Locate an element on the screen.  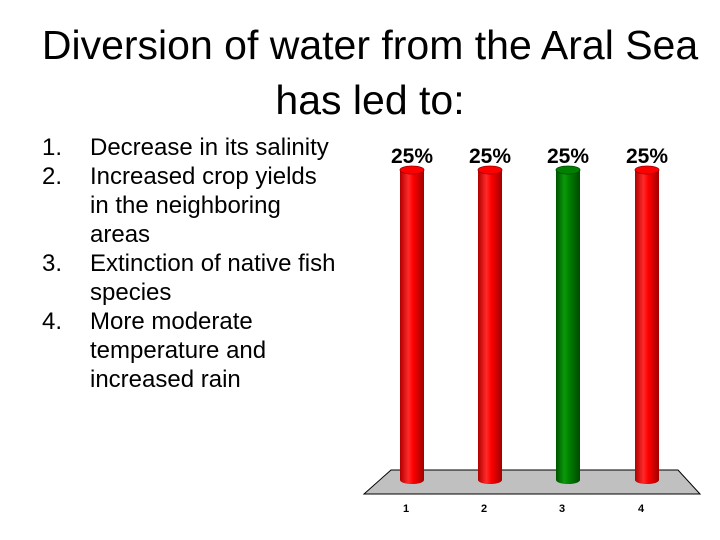
x-tick-label-3: 3 is located at coordinates (562, 509).